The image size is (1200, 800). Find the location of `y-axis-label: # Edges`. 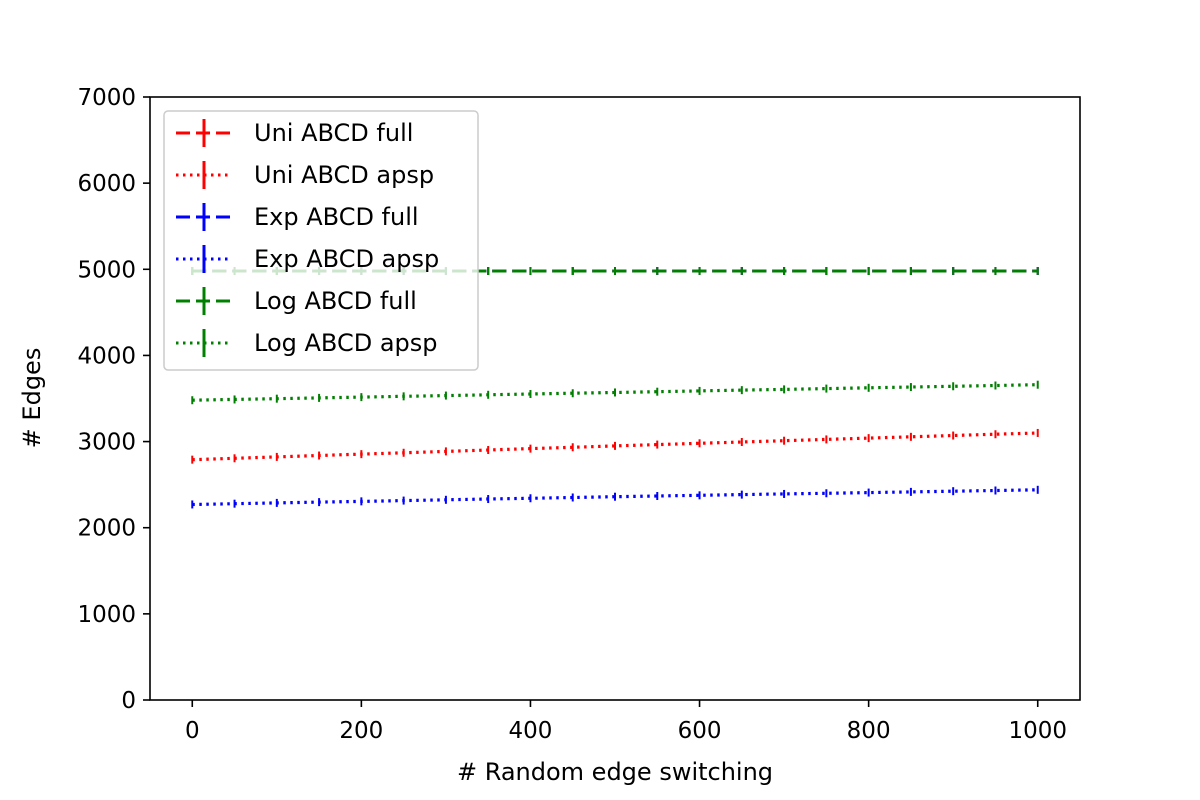

y-axis-label: # Edges is located at coordinates (32, 398).